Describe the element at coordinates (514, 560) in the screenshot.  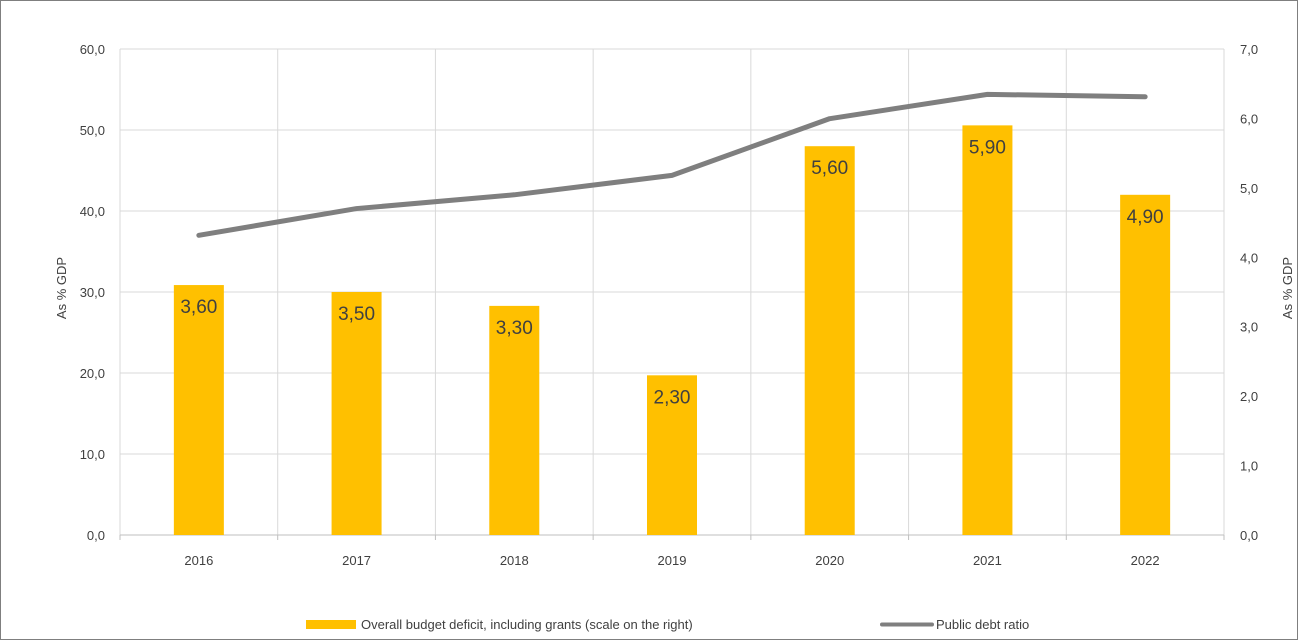
I see `x-tick-label: 2018` at that location.